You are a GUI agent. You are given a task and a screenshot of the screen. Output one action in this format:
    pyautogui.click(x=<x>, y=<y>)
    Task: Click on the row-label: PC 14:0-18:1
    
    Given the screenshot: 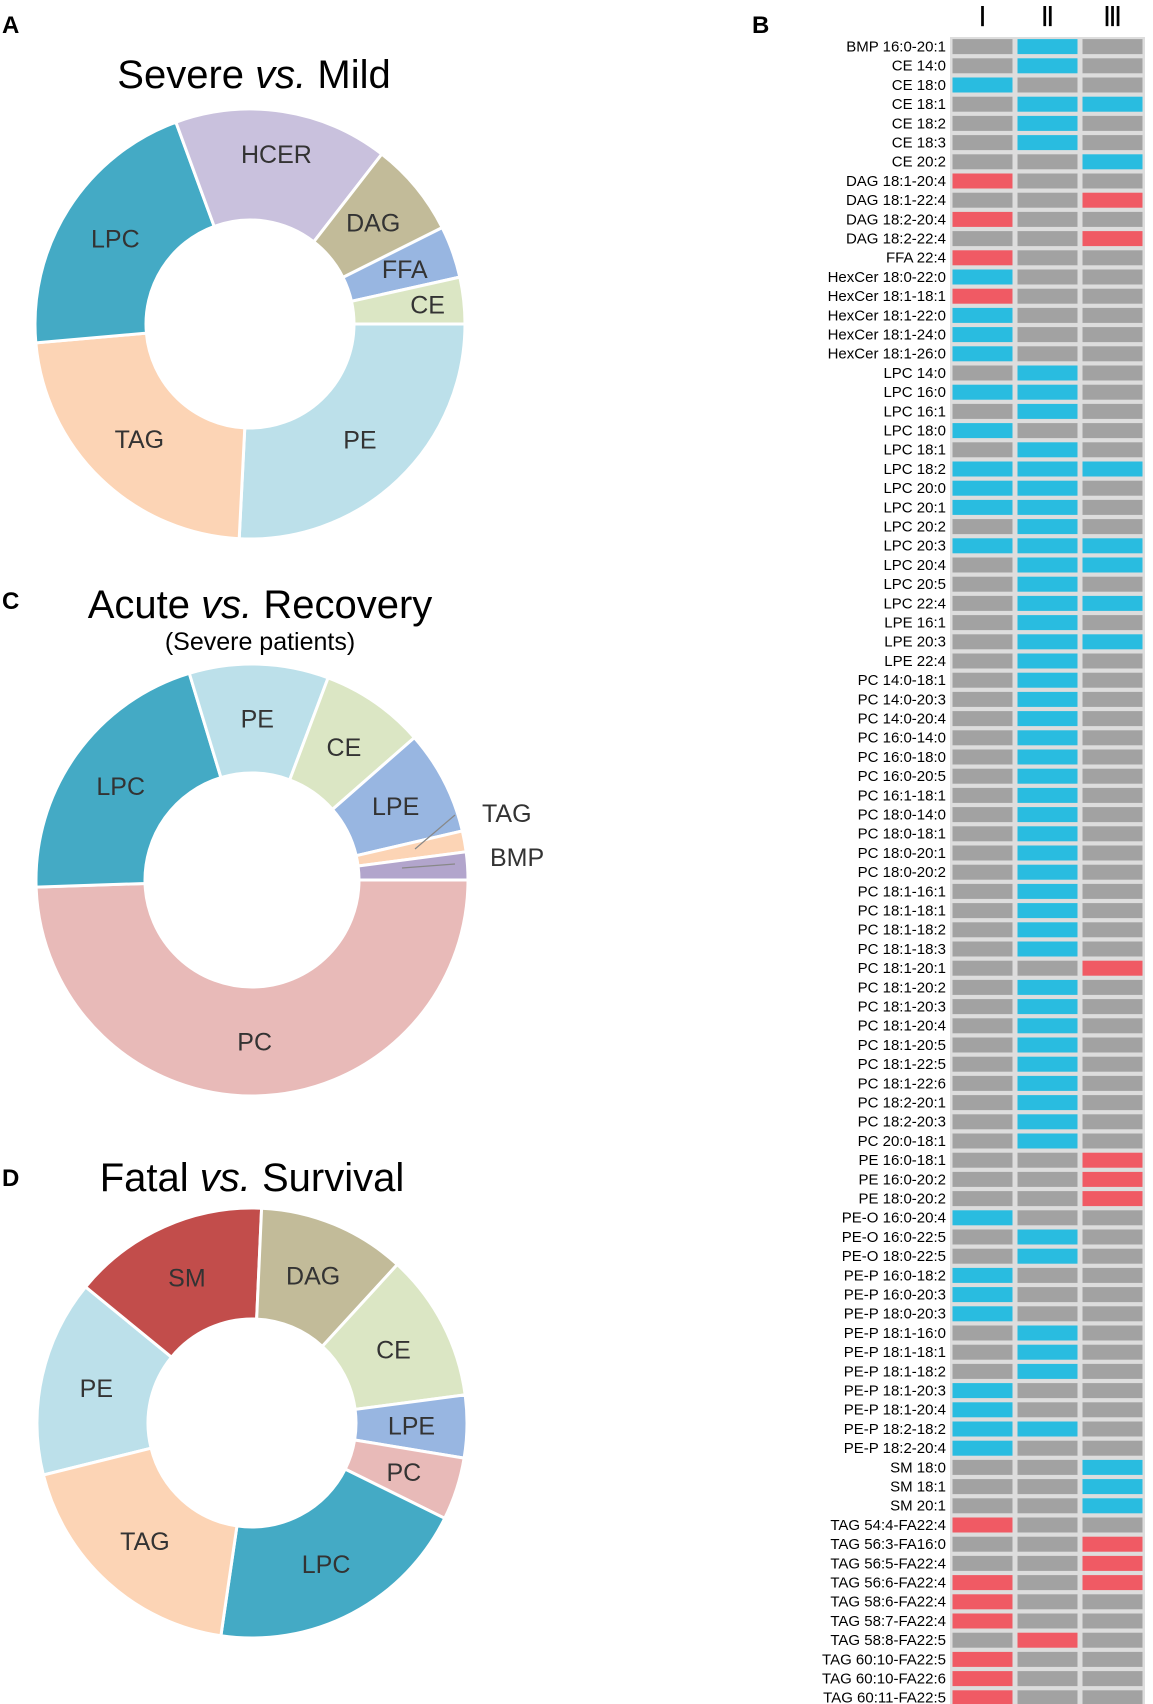 What is the action you would take?
    pyautogui.click(x=902, y=680)
    